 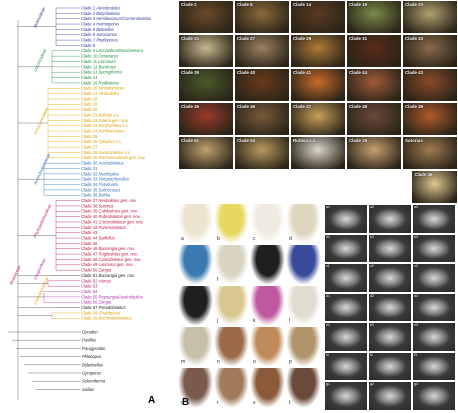 I want to click on specimen-photo: Clade 29, so click(x=318, y=51).